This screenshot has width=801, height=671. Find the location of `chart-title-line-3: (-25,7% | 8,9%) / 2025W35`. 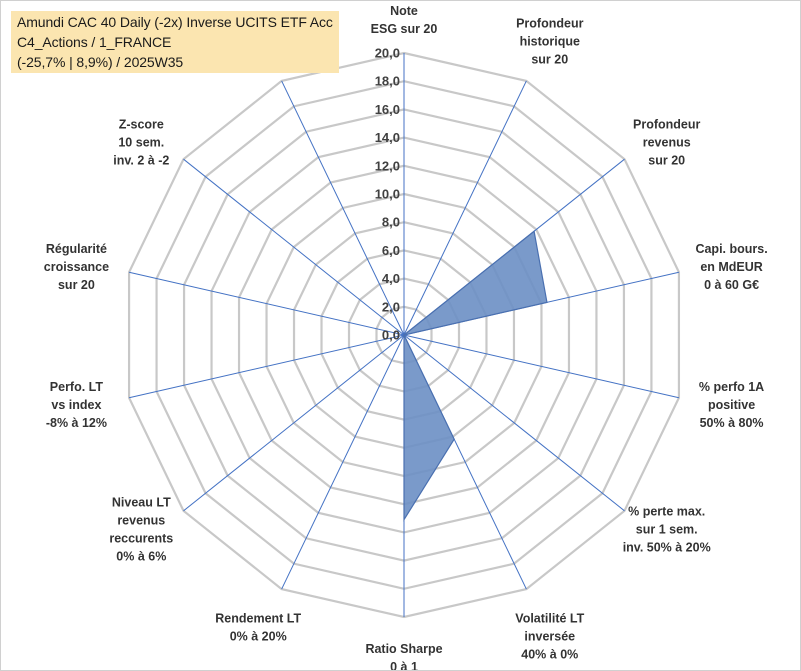

chart-title-line-3: (-25,7% | 8,9%) / 2025W35 is located at coordinates (100, 62).